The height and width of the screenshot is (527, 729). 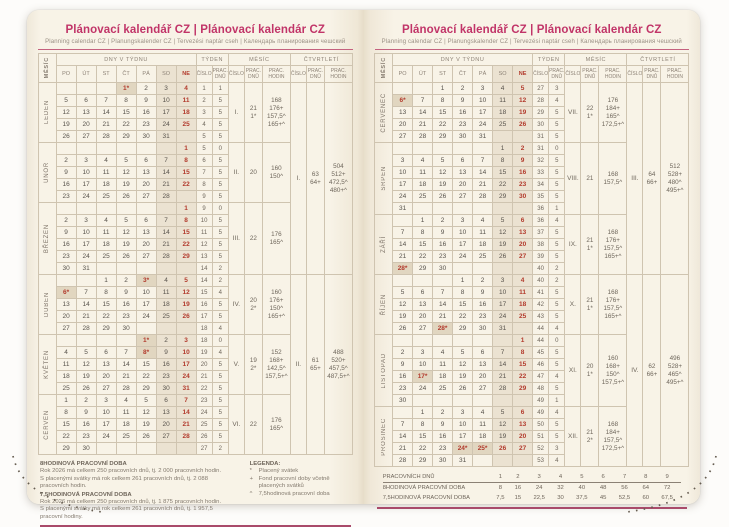 What do you see at coordinates (463, 292) in the screenshot?
I see `day-cell: 8` at bounding box center [463, 292].